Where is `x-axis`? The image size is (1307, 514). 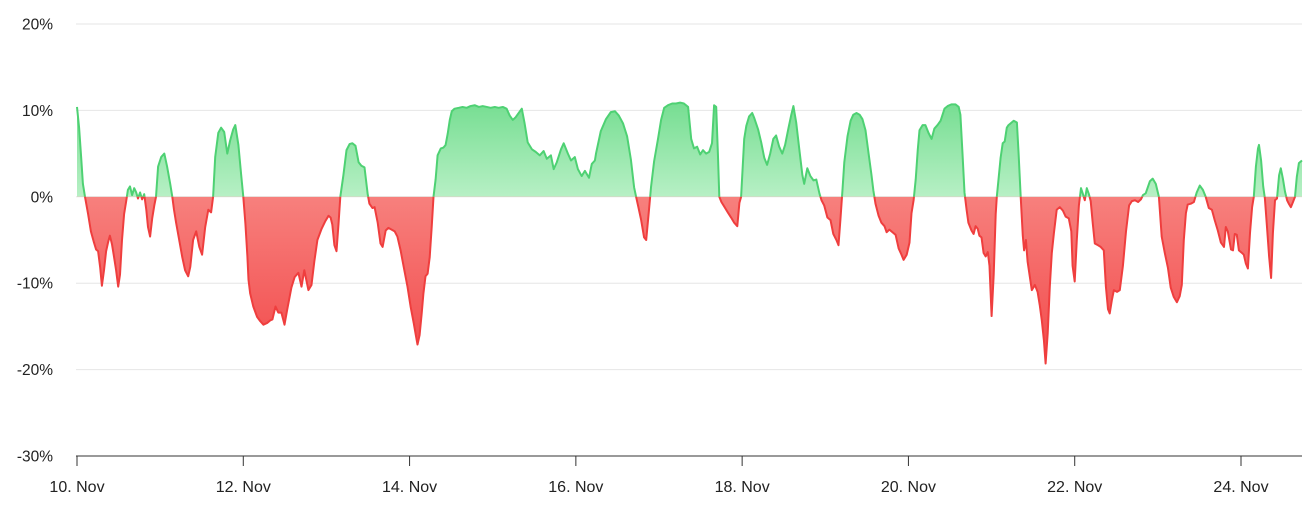 x-axis is located at coordinates (689, 460).